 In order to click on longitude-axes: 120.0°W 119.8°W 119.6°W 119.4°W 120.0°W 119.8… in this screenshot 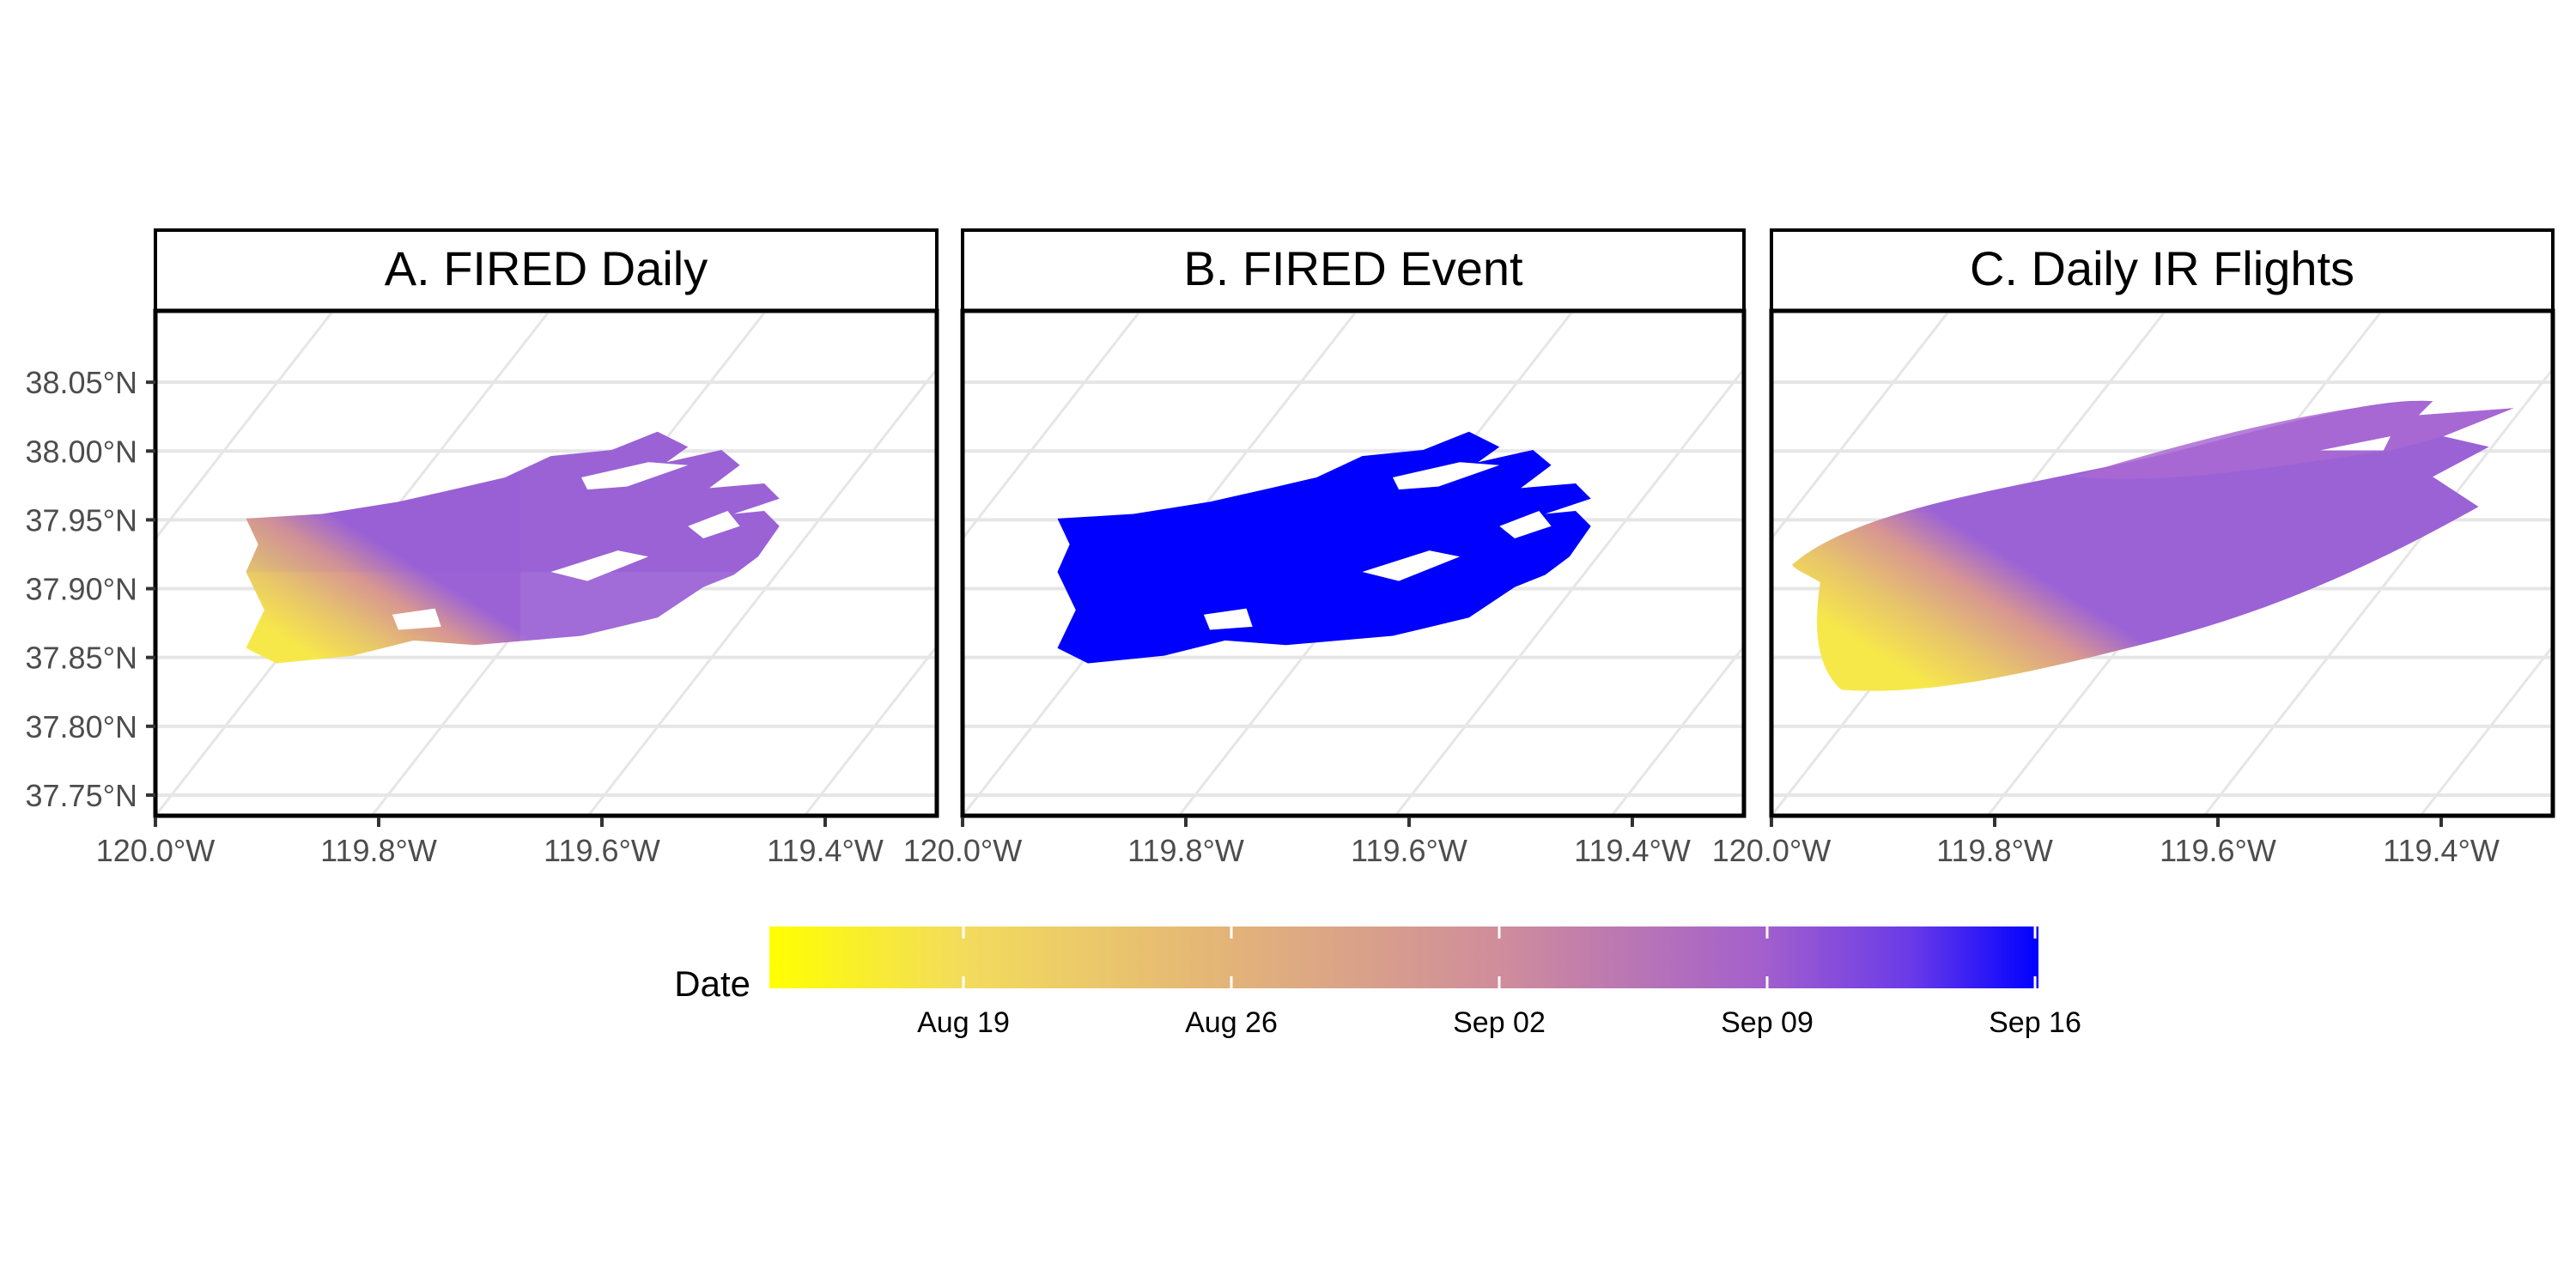, I will do `click(1298, 843)`.